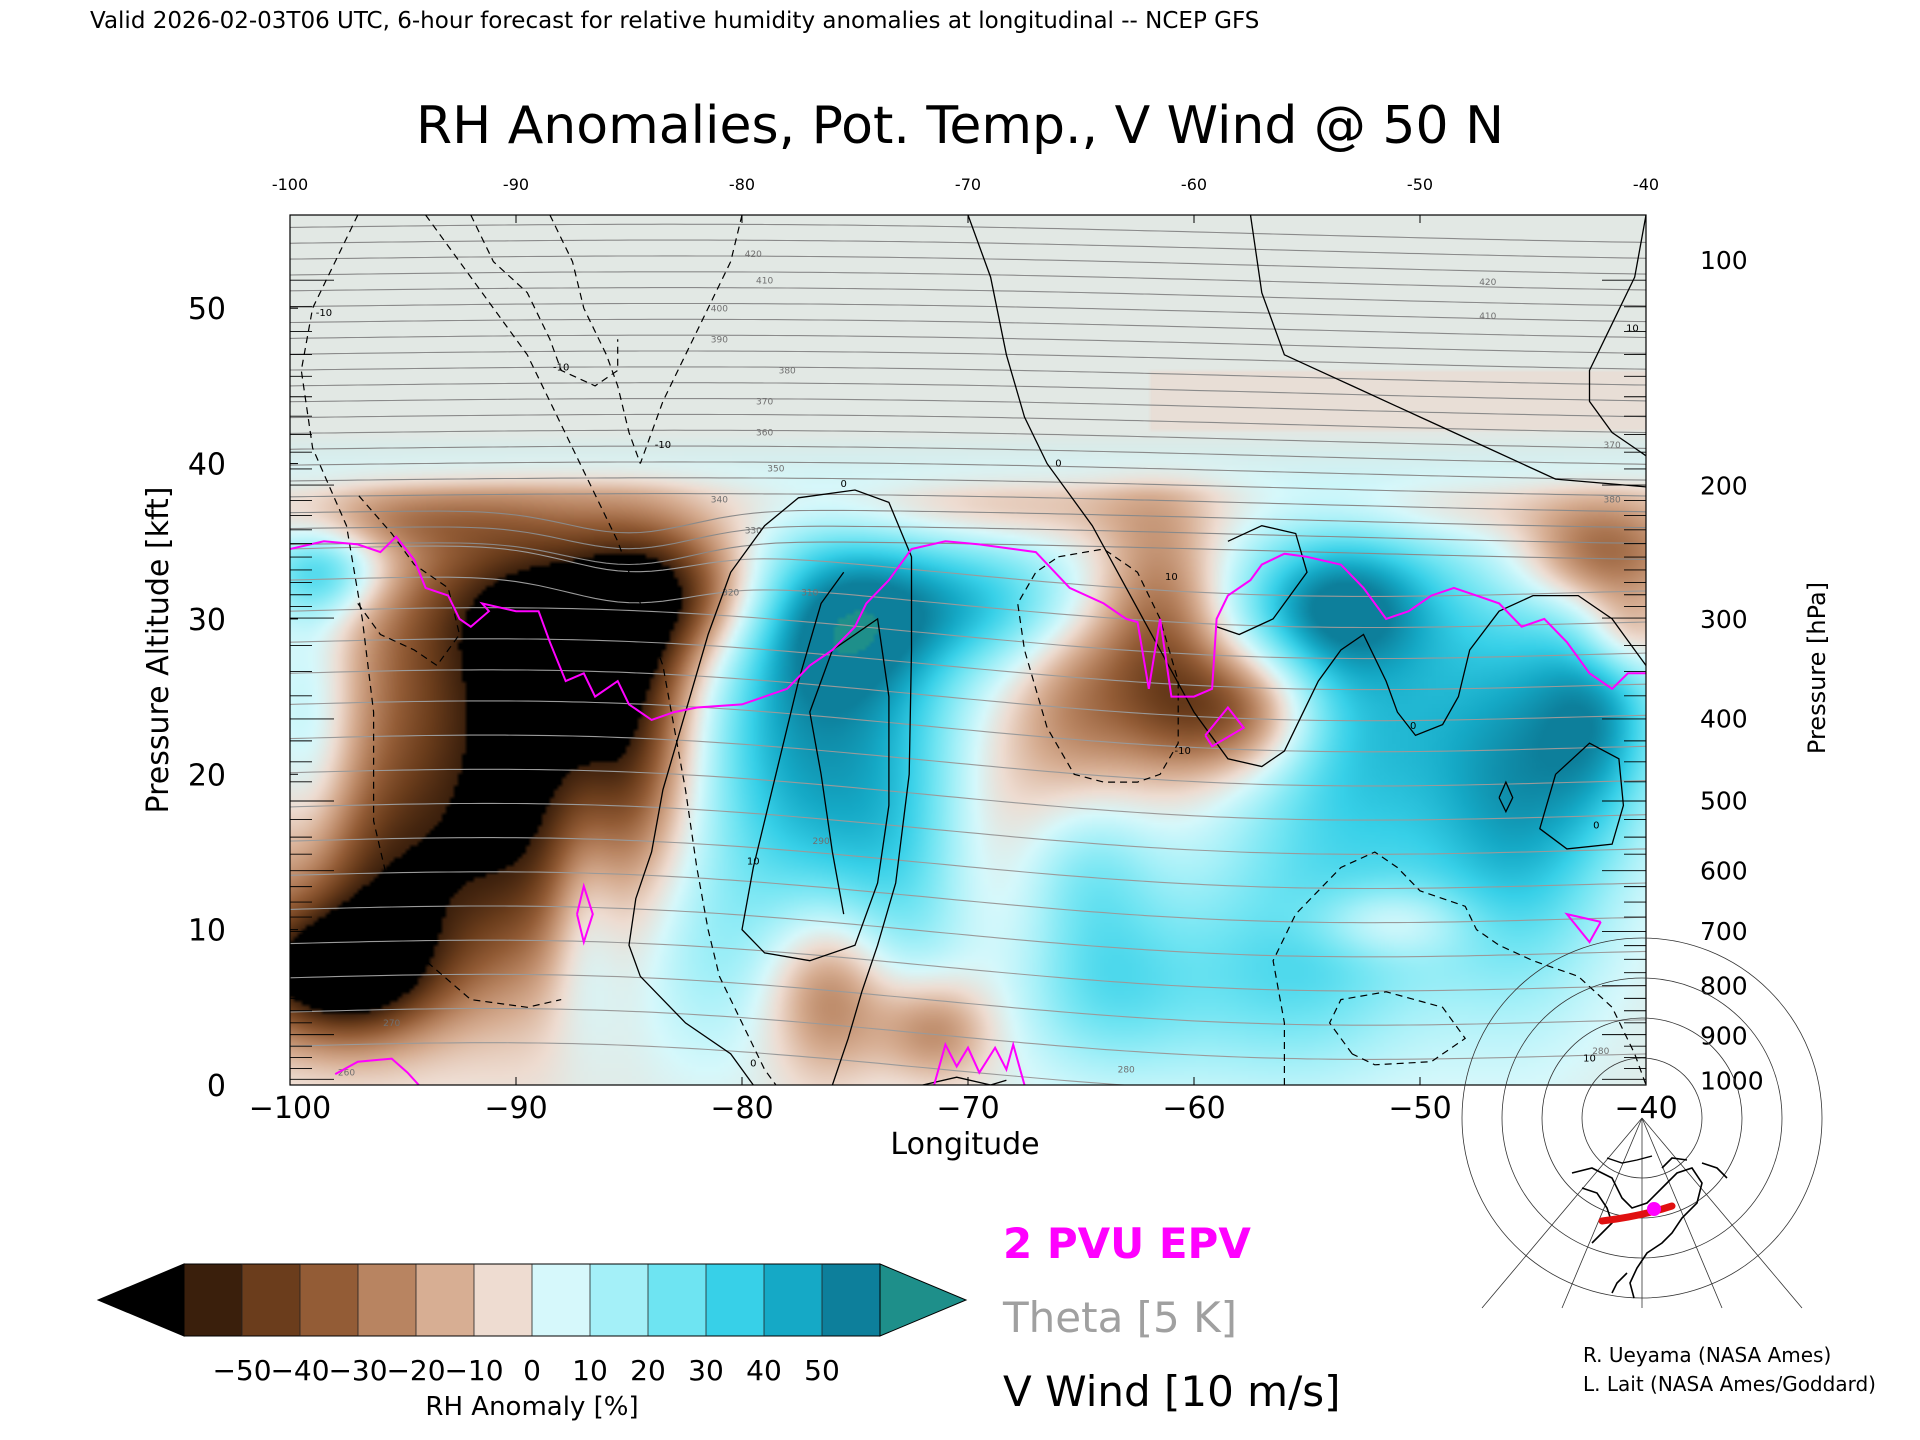 The width and height of the screenshot is (1920, 1440). I want to click on colorbar-under-arrow, so click(140, 1300).